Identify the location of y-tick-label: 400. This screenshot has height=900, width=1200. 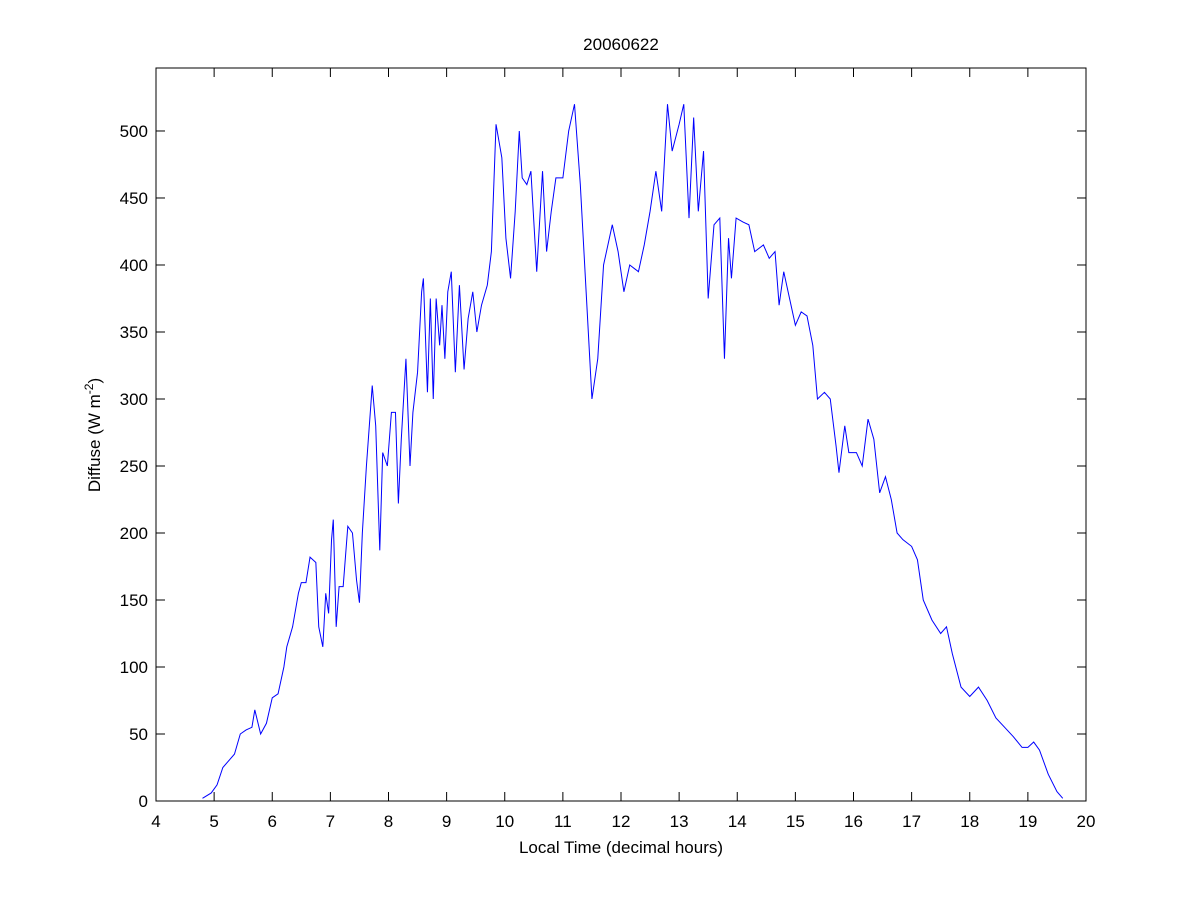
(134, 265).